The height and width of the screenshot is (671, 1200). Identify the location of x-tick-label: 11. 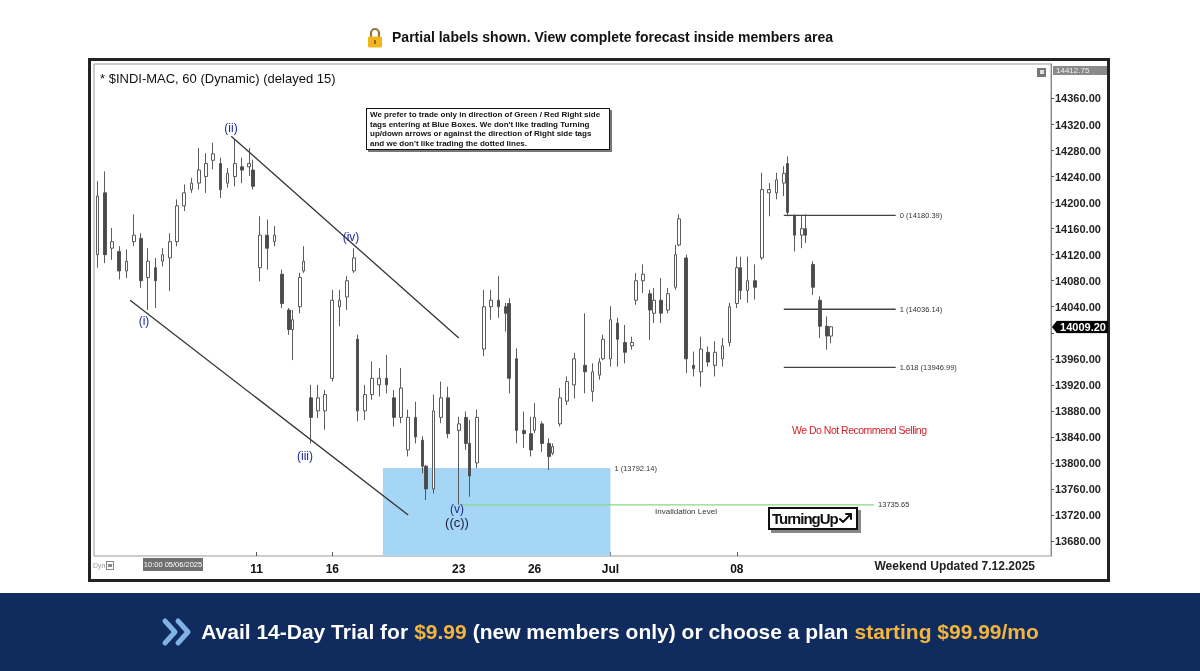
(257, 569).